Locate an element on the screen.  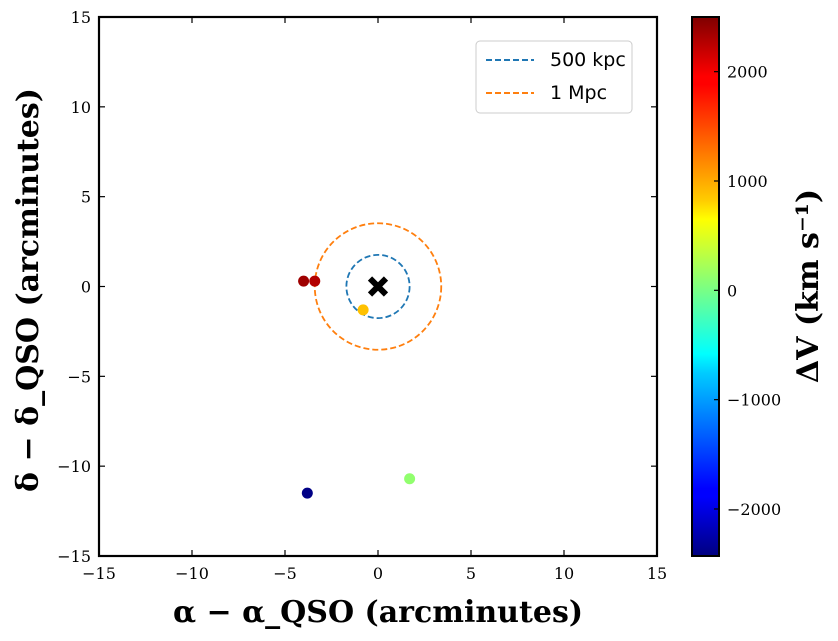
qso-x-mark is located at coordinates (378, 286).